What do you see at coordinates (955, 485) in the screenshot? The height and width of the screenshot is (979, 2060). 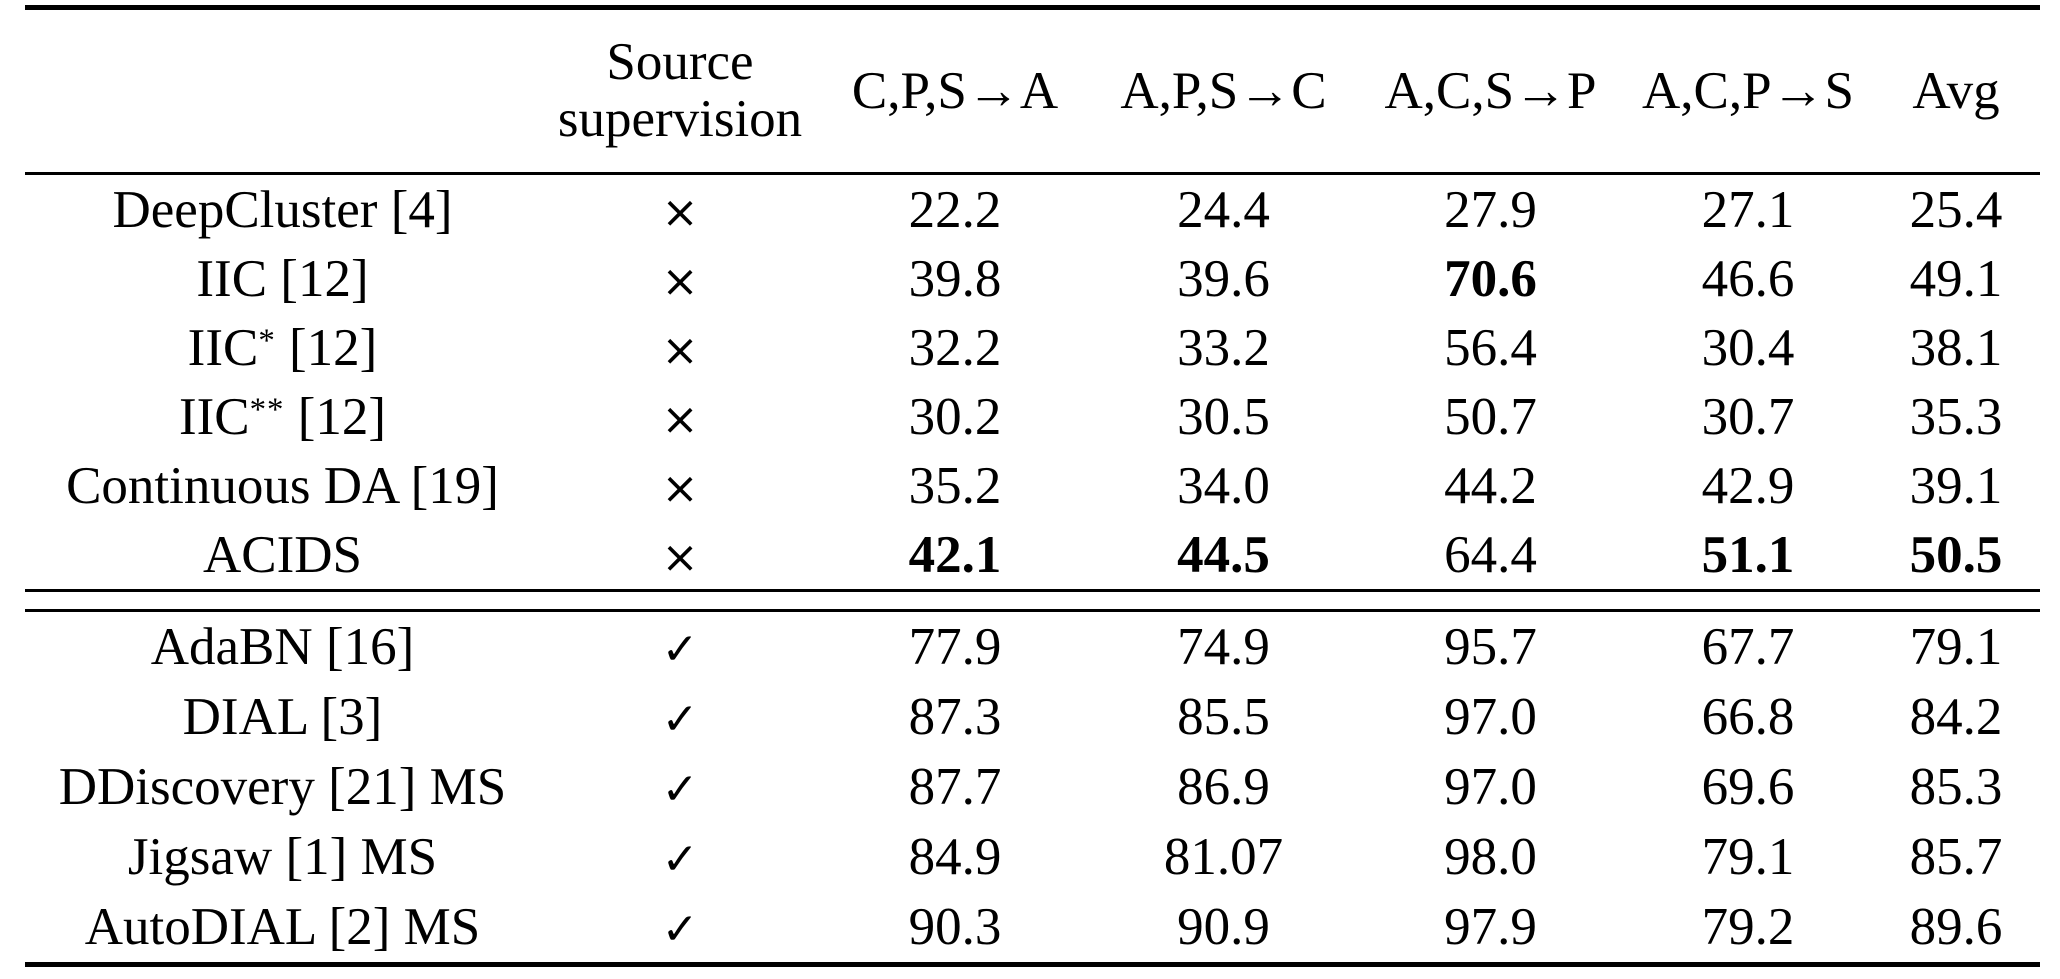 I see `value-cell: 35.2` at bounding box center [955, 485].